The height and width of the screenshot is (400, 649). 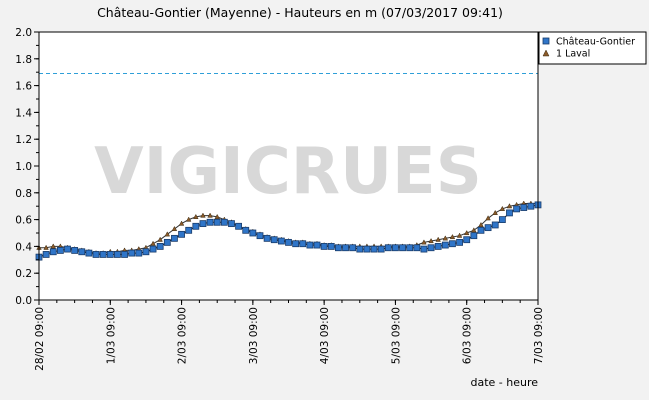 I want to click on x-tick-label: 5/03 09:00, so click(x=396, y=335).